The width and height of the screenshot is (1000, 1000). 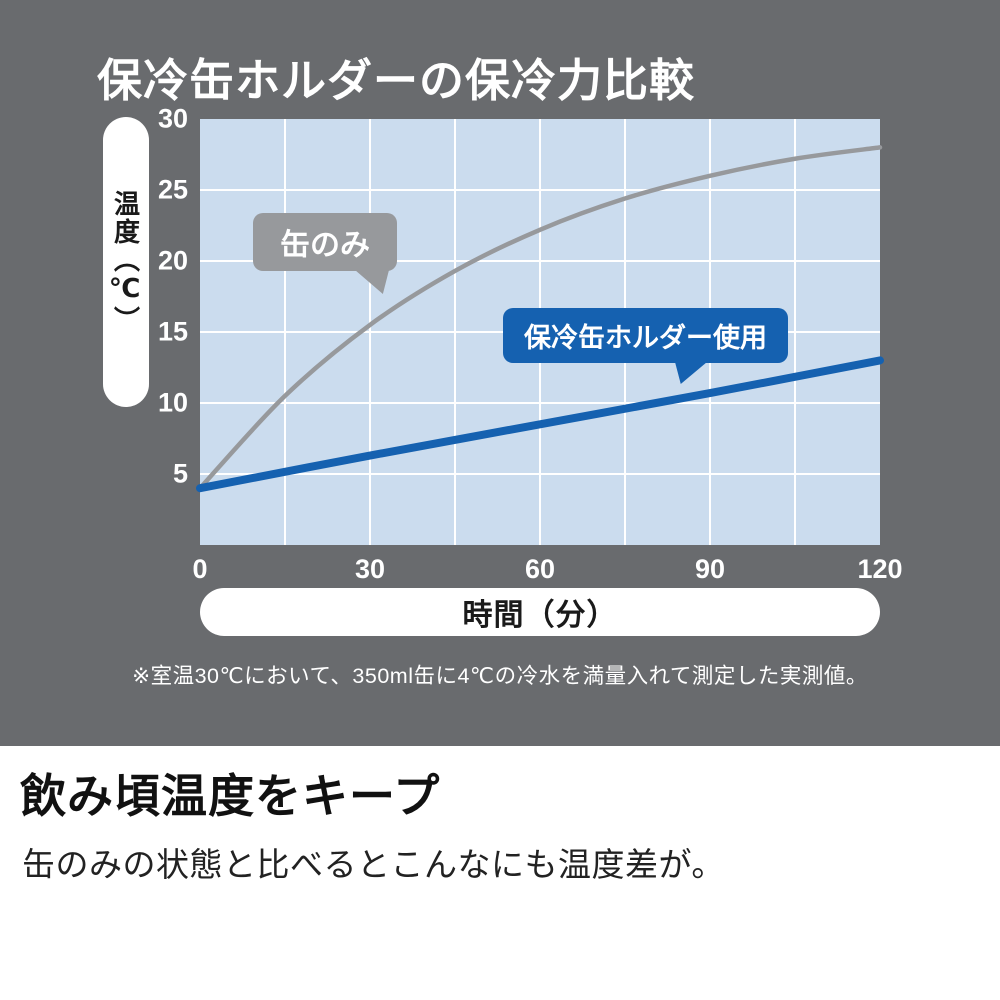 I want to click on caption-body: 缶のみの状態と比べるとこんなにも温度差が。, so click(x=373, y=864).